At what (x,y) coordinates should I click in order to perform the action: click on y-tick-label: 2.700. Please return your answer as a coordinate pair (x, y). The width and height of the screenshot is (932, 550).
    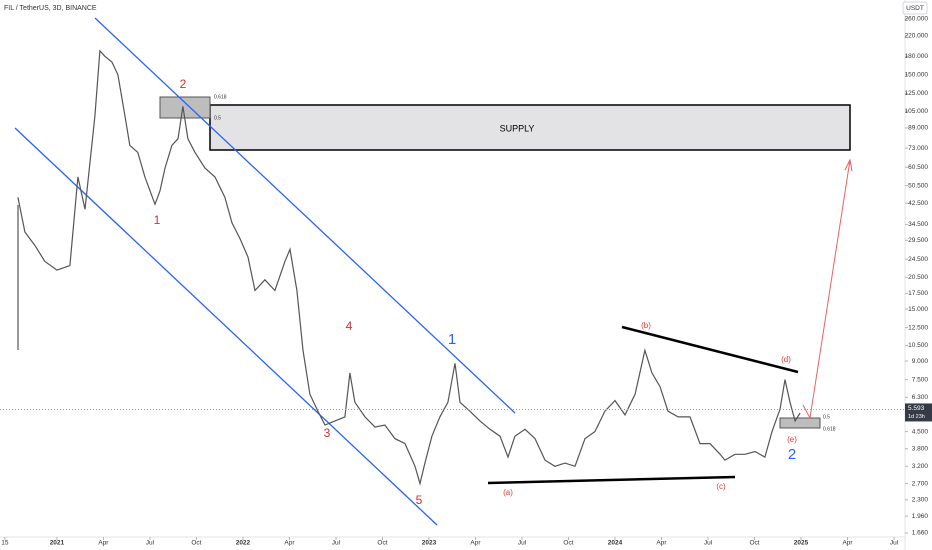
    Looking at the image, I should click on (920, 483).